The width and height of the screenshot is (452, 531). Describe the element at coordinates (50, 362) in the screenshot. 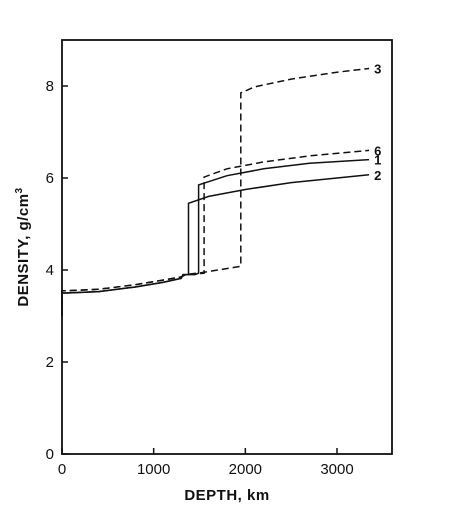

I see `y-tick-label: 2` at that location.